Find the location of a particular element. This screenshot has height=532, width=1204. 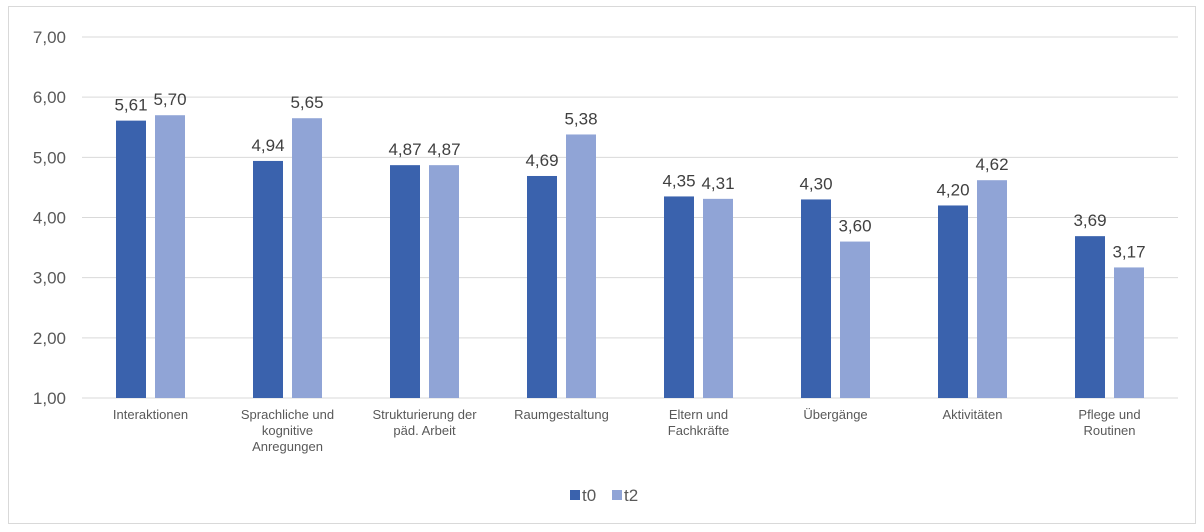

data-label-t0: 5,61 is located at coordinates (130, 105).